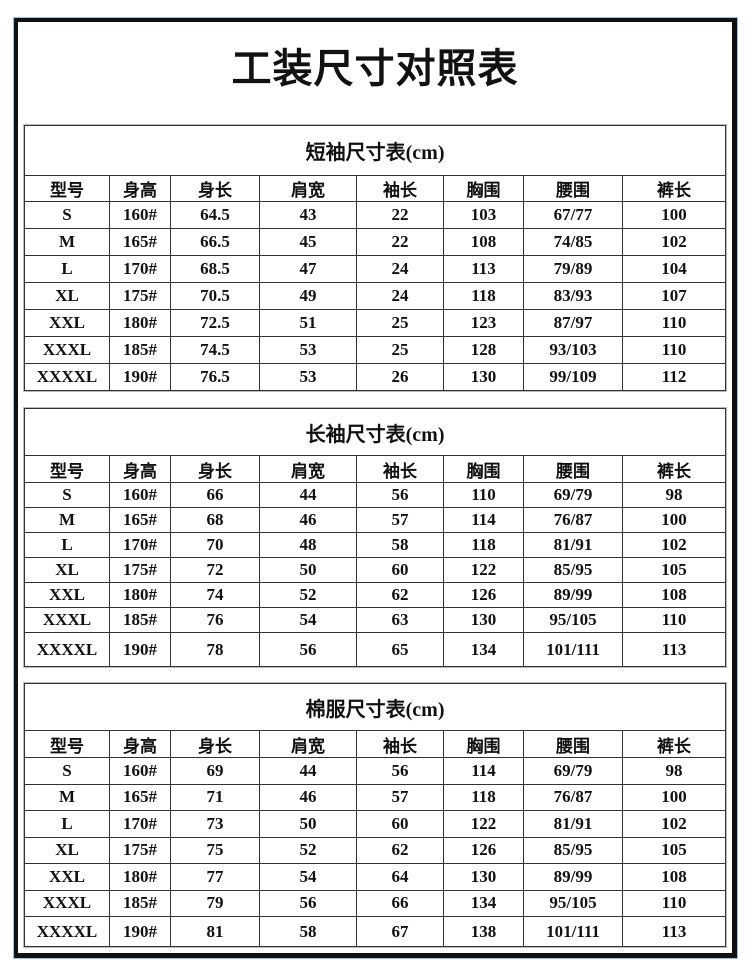  Describe the element at coordinates (674, 545) in the screenshot. I see `table-cell: 102` at that location.